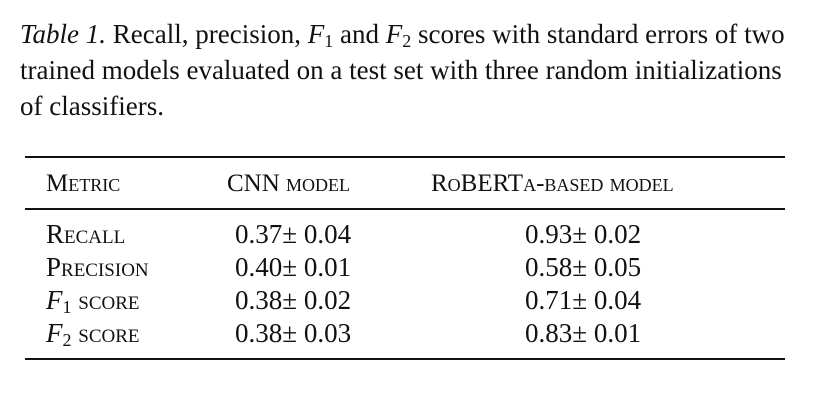 Image resolution: width=818 pixels, height=408 pixels. What do you see at coordinates (405, 234) in the screenshot?
I see `table-row-recall: Recall 0.37± 0.04 0.93± 0.02` at bounding box center [405, 234].